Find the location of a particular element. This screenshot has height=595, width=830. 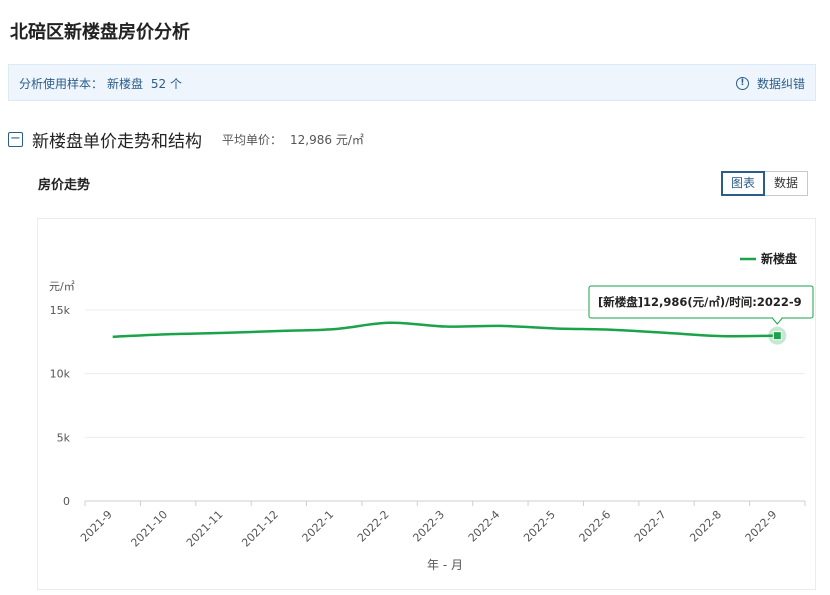

x-tick-label: 2022-4 is located at coordinates (484, 526).